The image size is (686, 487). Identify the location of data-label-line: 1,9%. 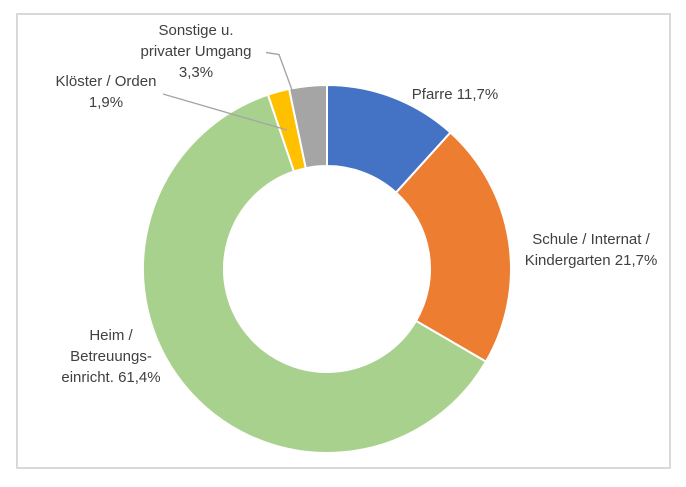
(106, 102).